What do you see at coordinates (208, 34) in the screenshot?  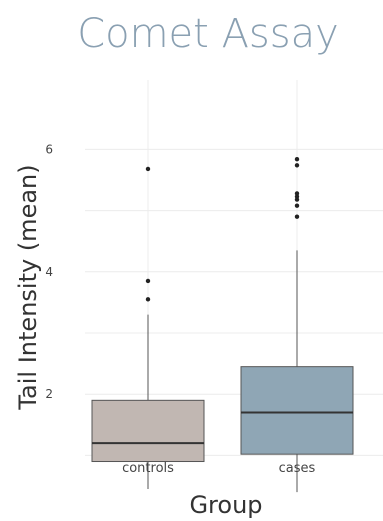 I see `chart-title: Comet Assay` at bounding box center [208, 34].